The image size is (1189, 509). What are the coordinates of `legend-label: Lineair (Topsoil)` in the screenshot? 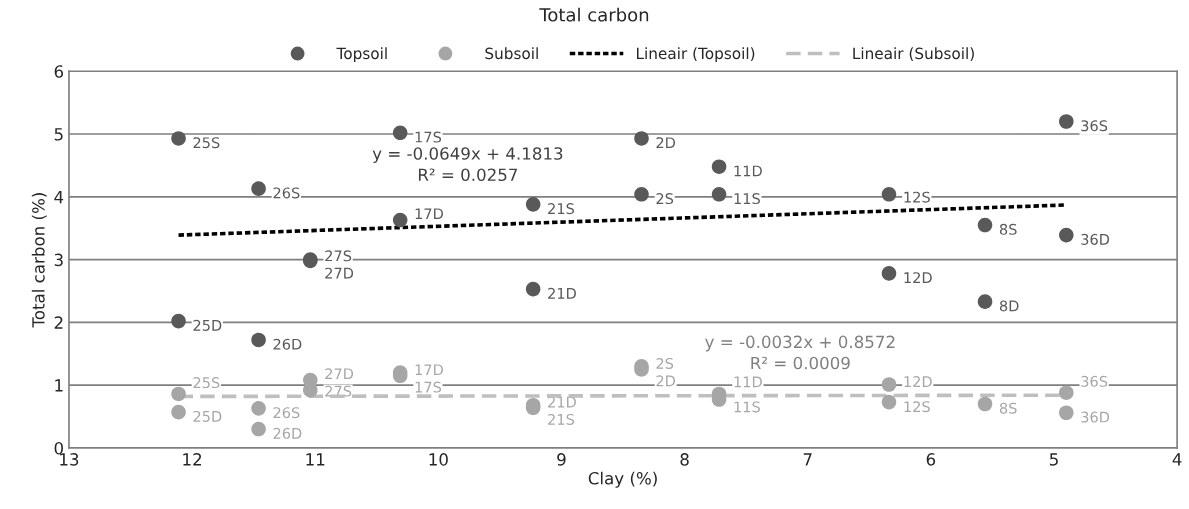 It's located at (696, 55).